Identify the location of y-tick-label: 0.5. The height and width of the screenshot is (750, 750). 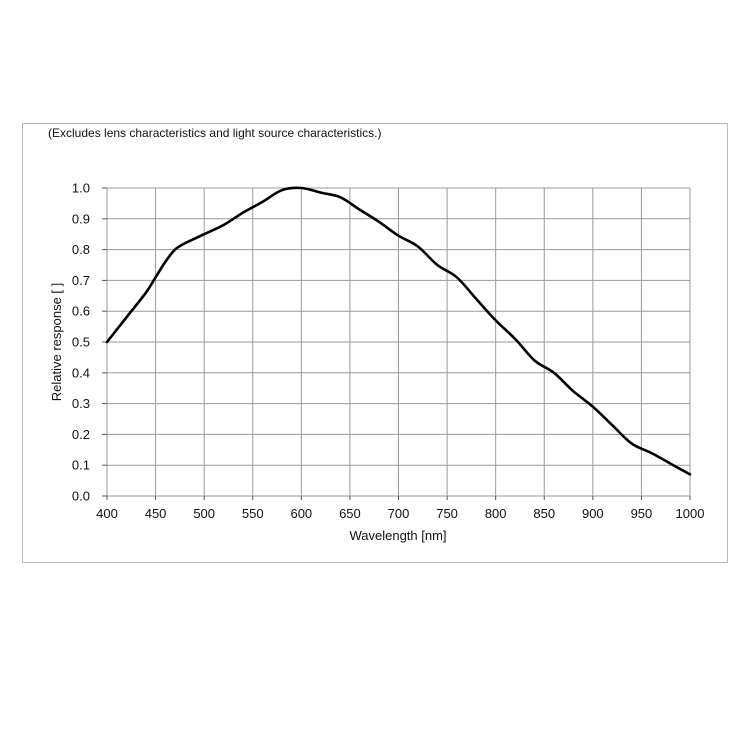
(81, 342).